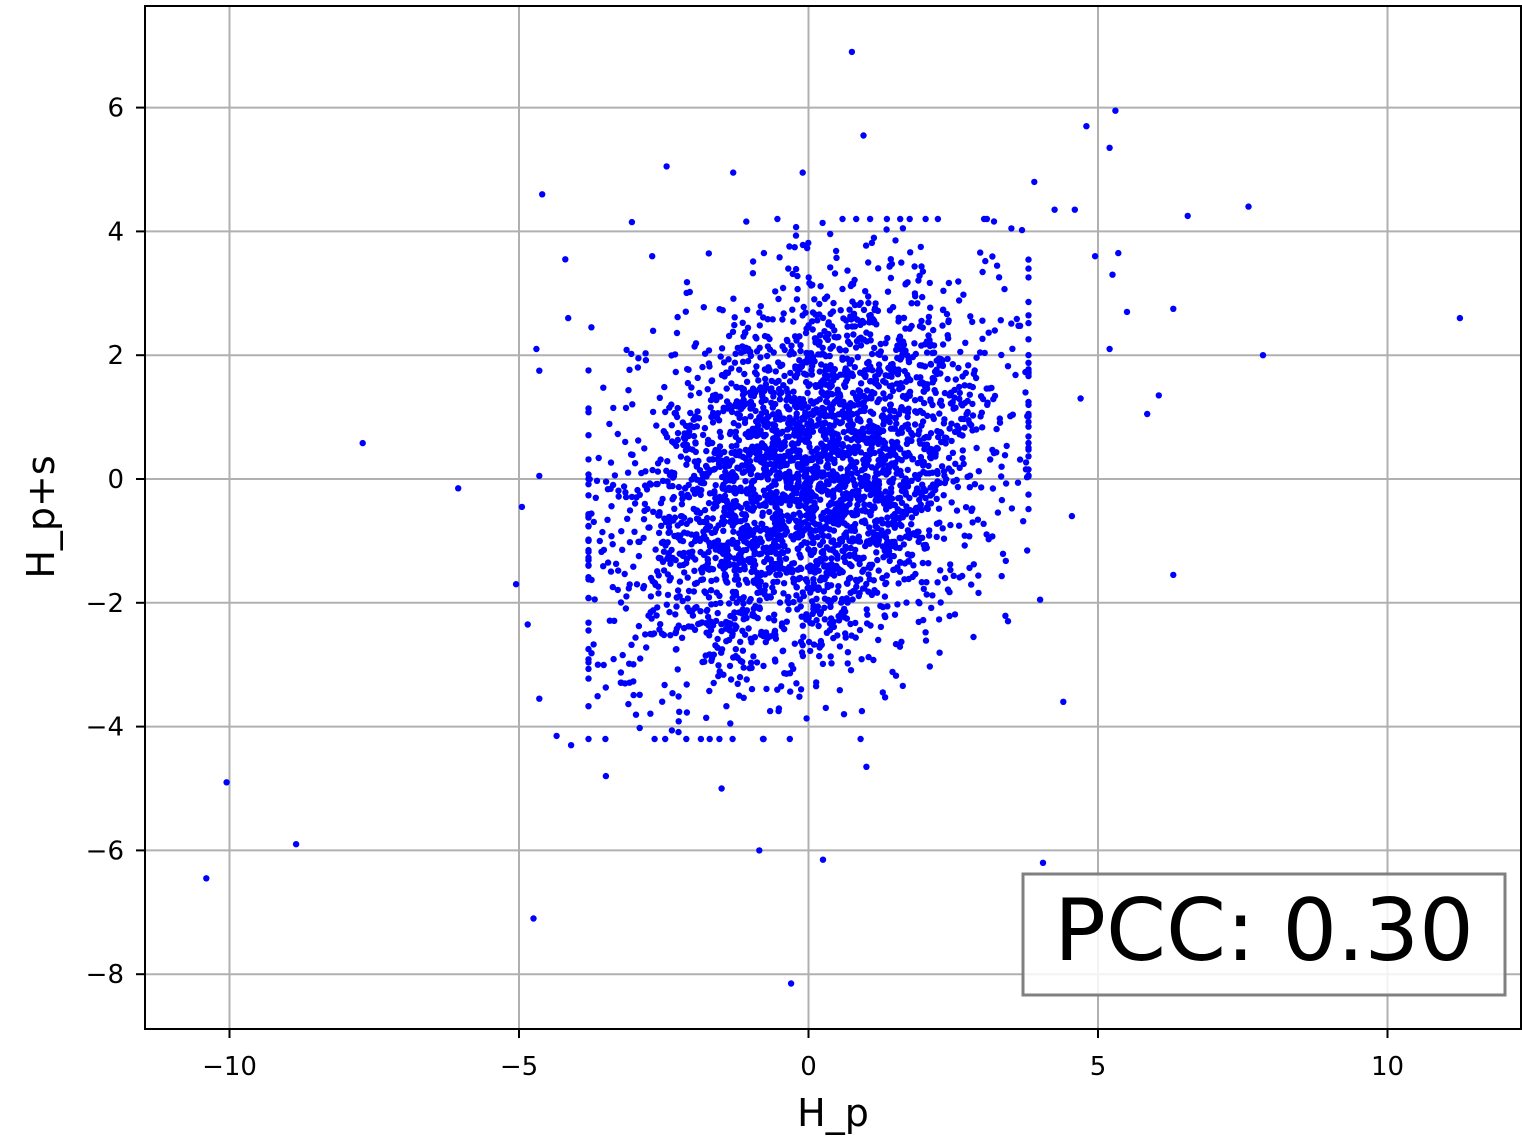 This screenshot has width=1522, height=1140. Describe the element at coordinates (105, 851) in the screenshot. I see `y-tick-label: −6` at that location.